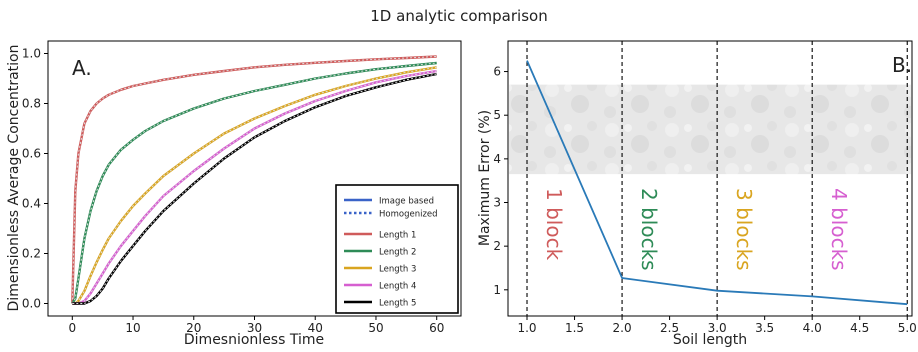 The width and height of the screenshot is (918, 352). Describe the element at coordinates (859, 328) in the screenshot. I see `panel-b-xtick-label: 4.5` at that location.